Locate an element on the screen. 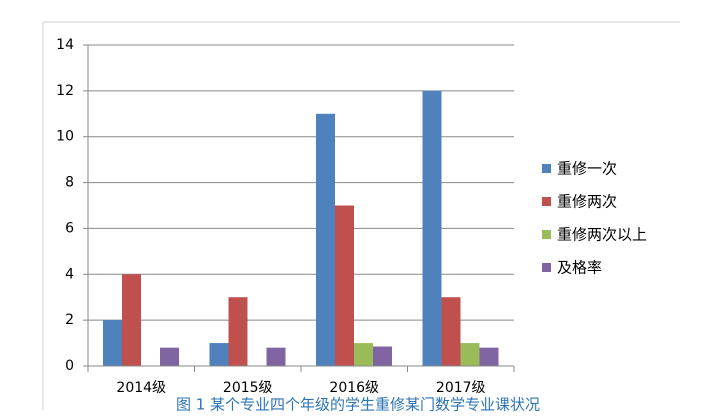 The image size is (710, 419). caption: 图 1 某个专业四个年级的学生重修某门数学专业课状况 is located at coordinates (358, 405).